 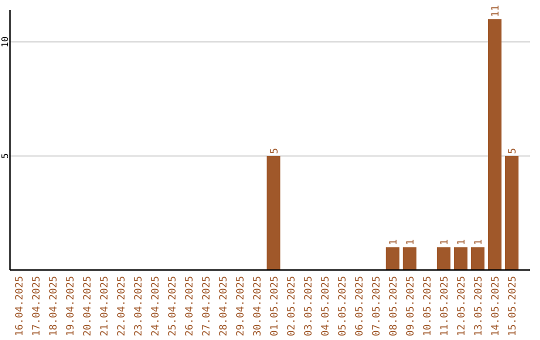 I want to click on x-tick-label: 22.04.2025, so click(x=122, y=306).